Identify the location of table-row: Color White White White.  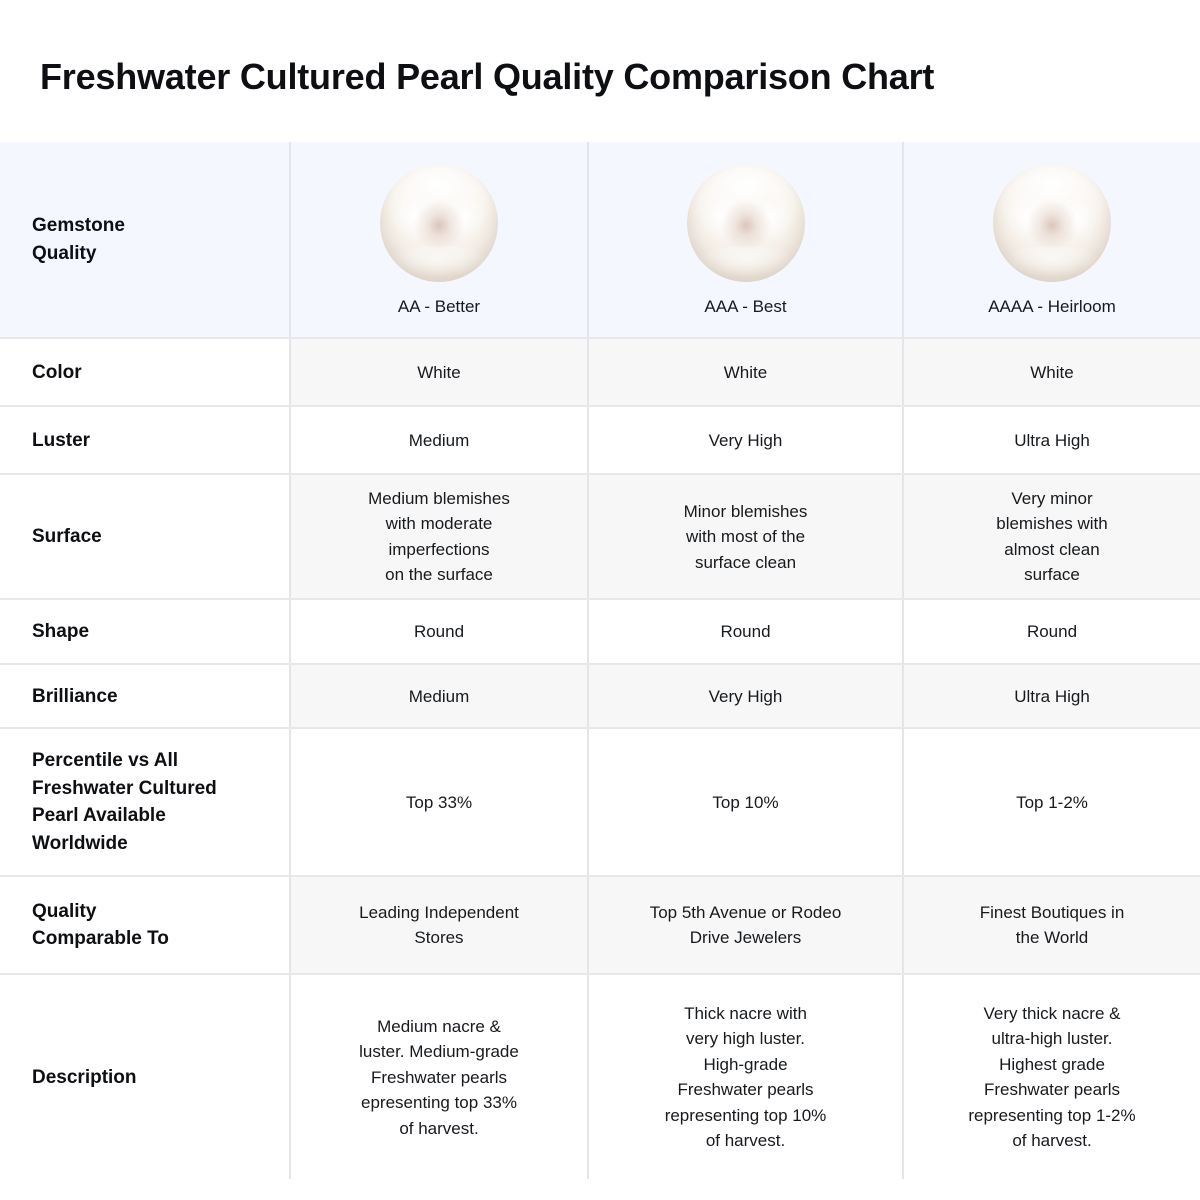
(600, 373).